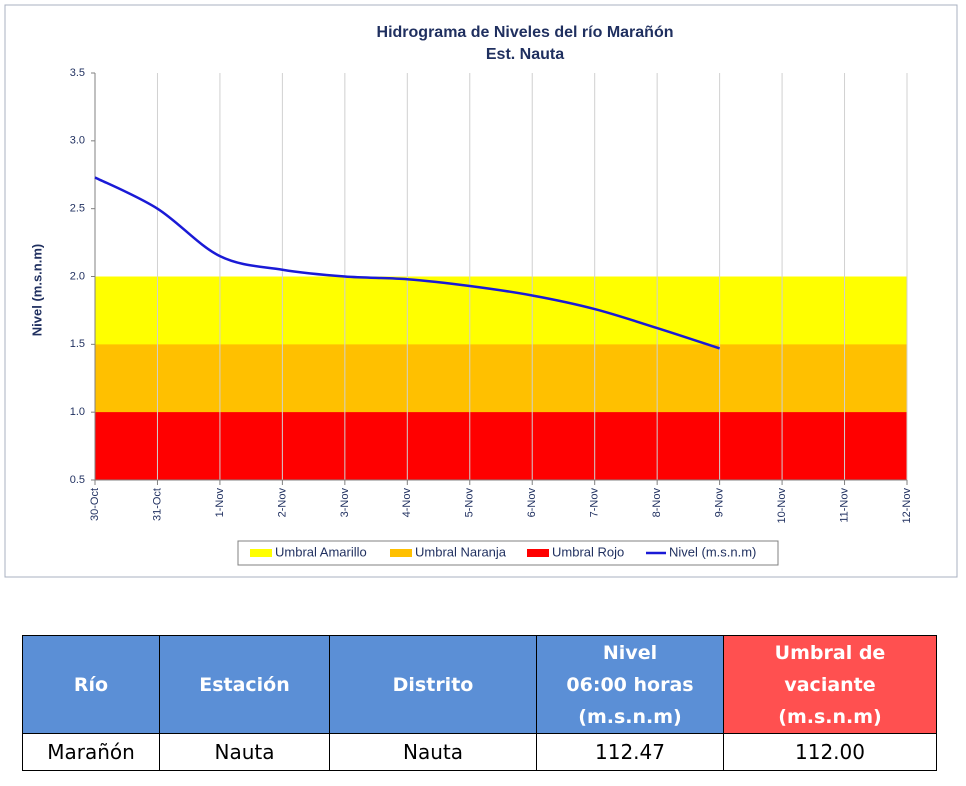  I want to click on x-tick-label: 2-Nov, so click(282, 503).